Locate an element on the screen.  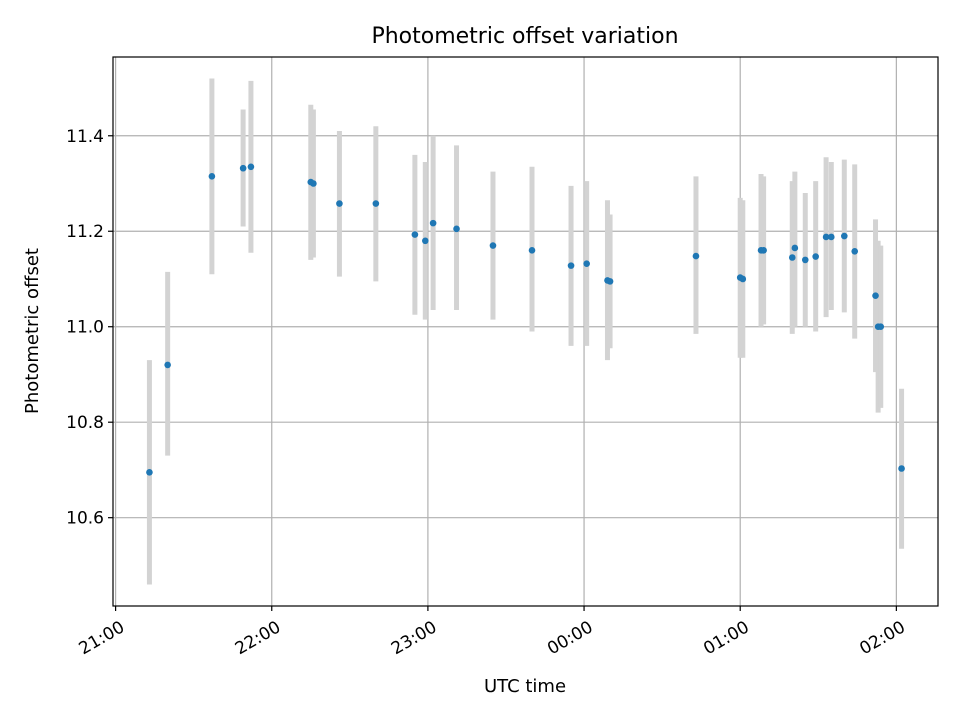
y-tick-label: 11.0 is located at coordinates (85, 328).